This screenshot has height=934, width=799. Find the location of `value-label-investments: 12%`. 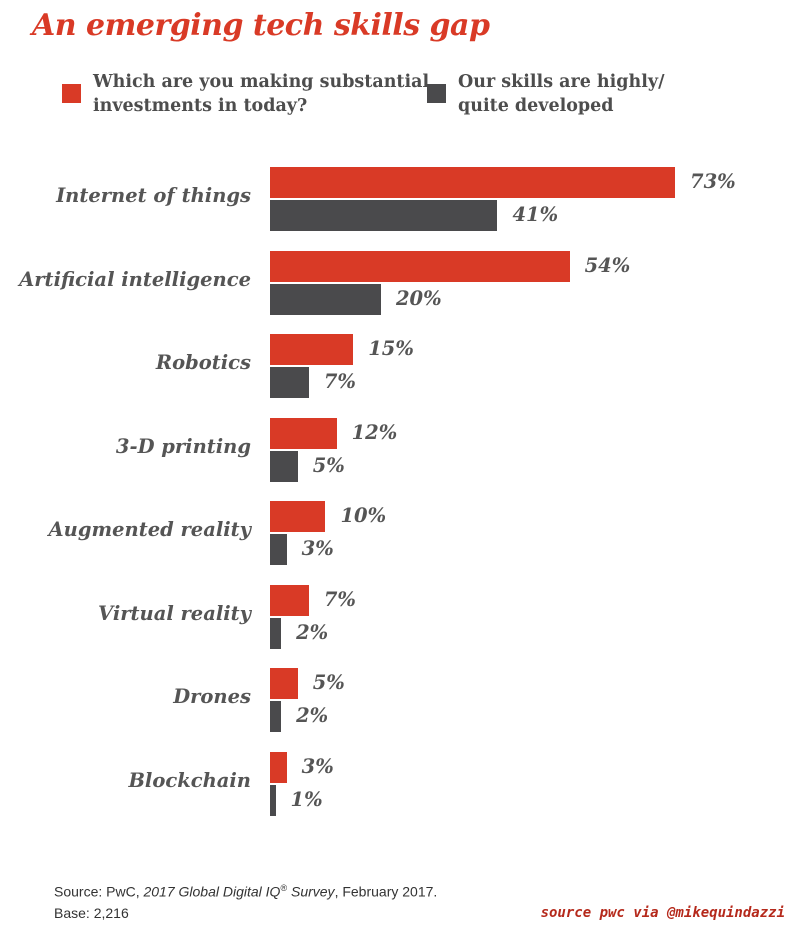

value-label-investments: 12% is located at coordinates (374, 432).